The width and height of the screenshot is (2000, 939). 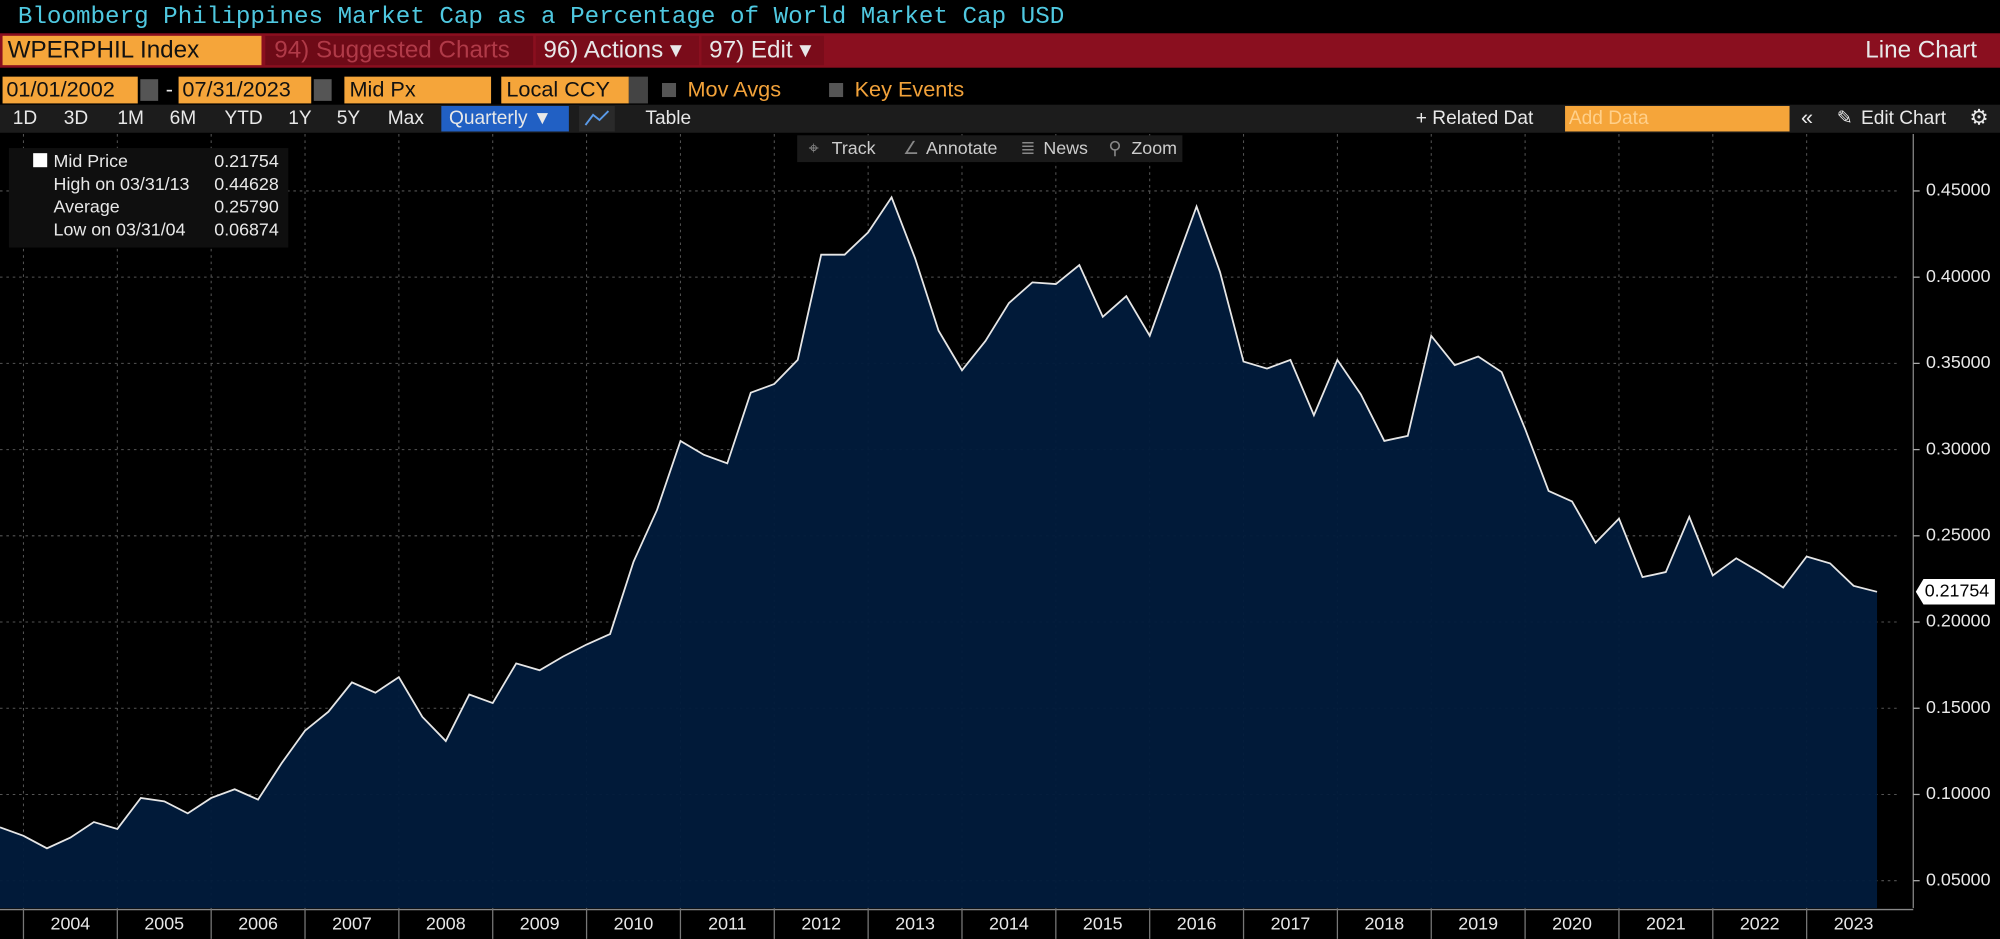 What do you see at coordinates (300, 118) in the screenshot?
I see `range-button: 1Y` at bounding box center [300, 118].